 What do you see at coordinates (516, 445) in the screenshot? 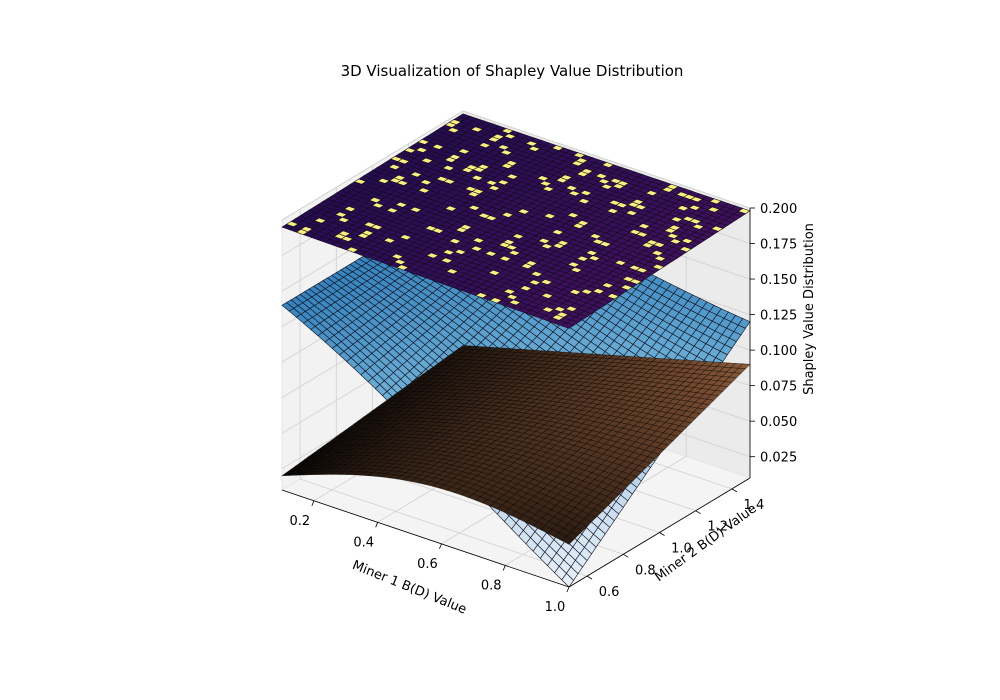
I see `surface-copper` at bounding box center [516, 445].